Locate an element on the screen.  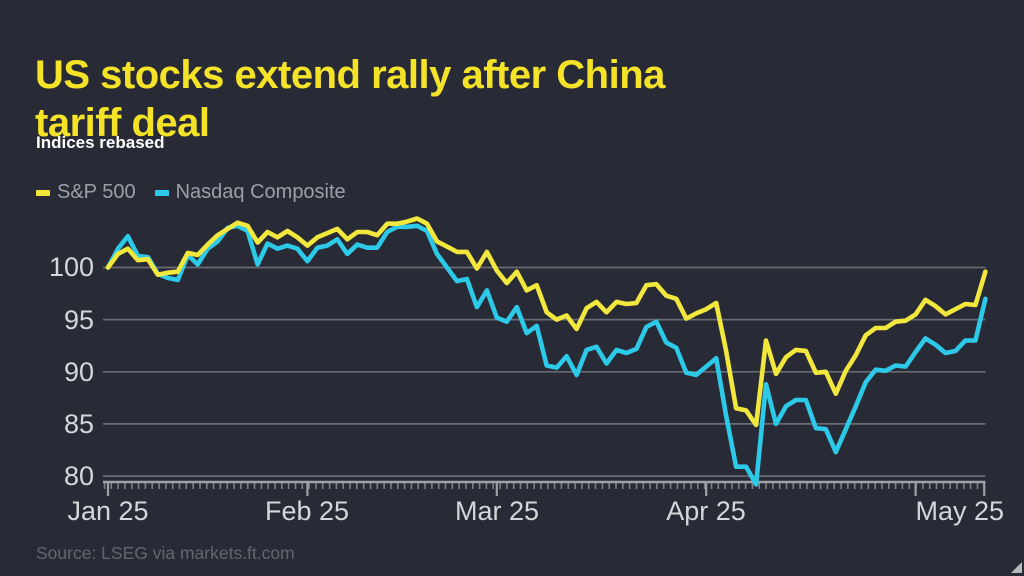
x-tick-label-apr: Apr 25 is located at coordinates (706, 511).